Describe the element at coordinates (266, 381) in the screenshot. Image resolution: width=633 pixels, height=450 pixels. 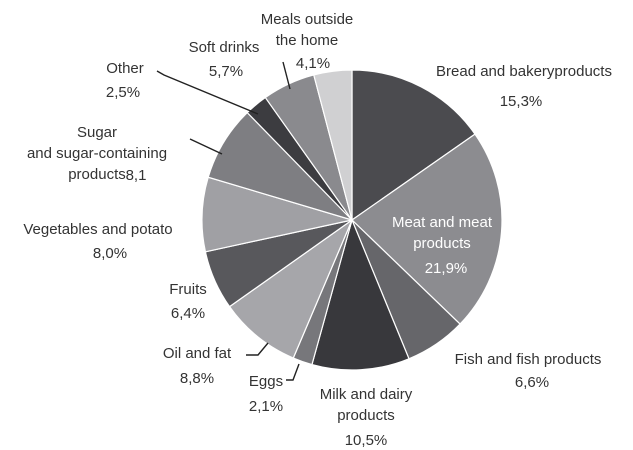
I see `label-eggs: Eggs` at that location.